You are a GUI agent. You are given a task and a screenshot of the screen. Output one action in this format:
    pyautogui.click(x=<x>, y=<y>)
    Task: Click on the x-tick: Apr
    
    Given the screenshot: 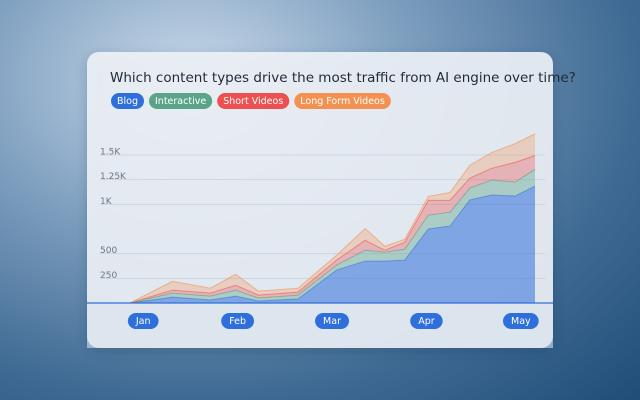 What is the action you would take?
    pyautogui.click(x=426, y=321)
    